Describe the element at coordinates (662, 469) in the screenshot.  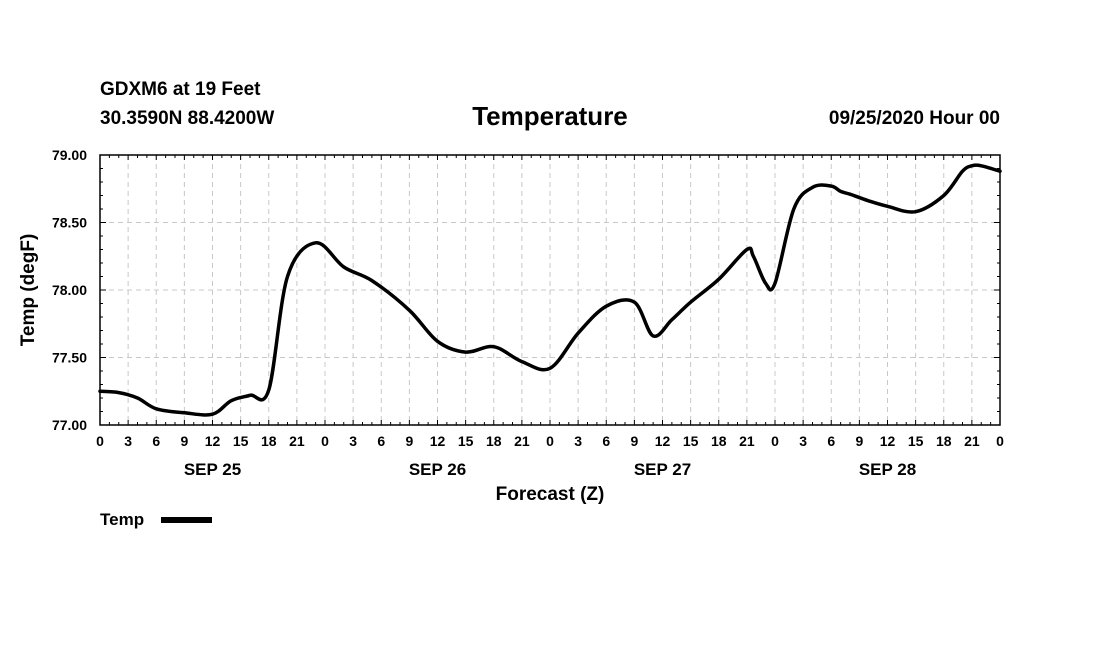
I see `day-label: SEP 27` at that location.